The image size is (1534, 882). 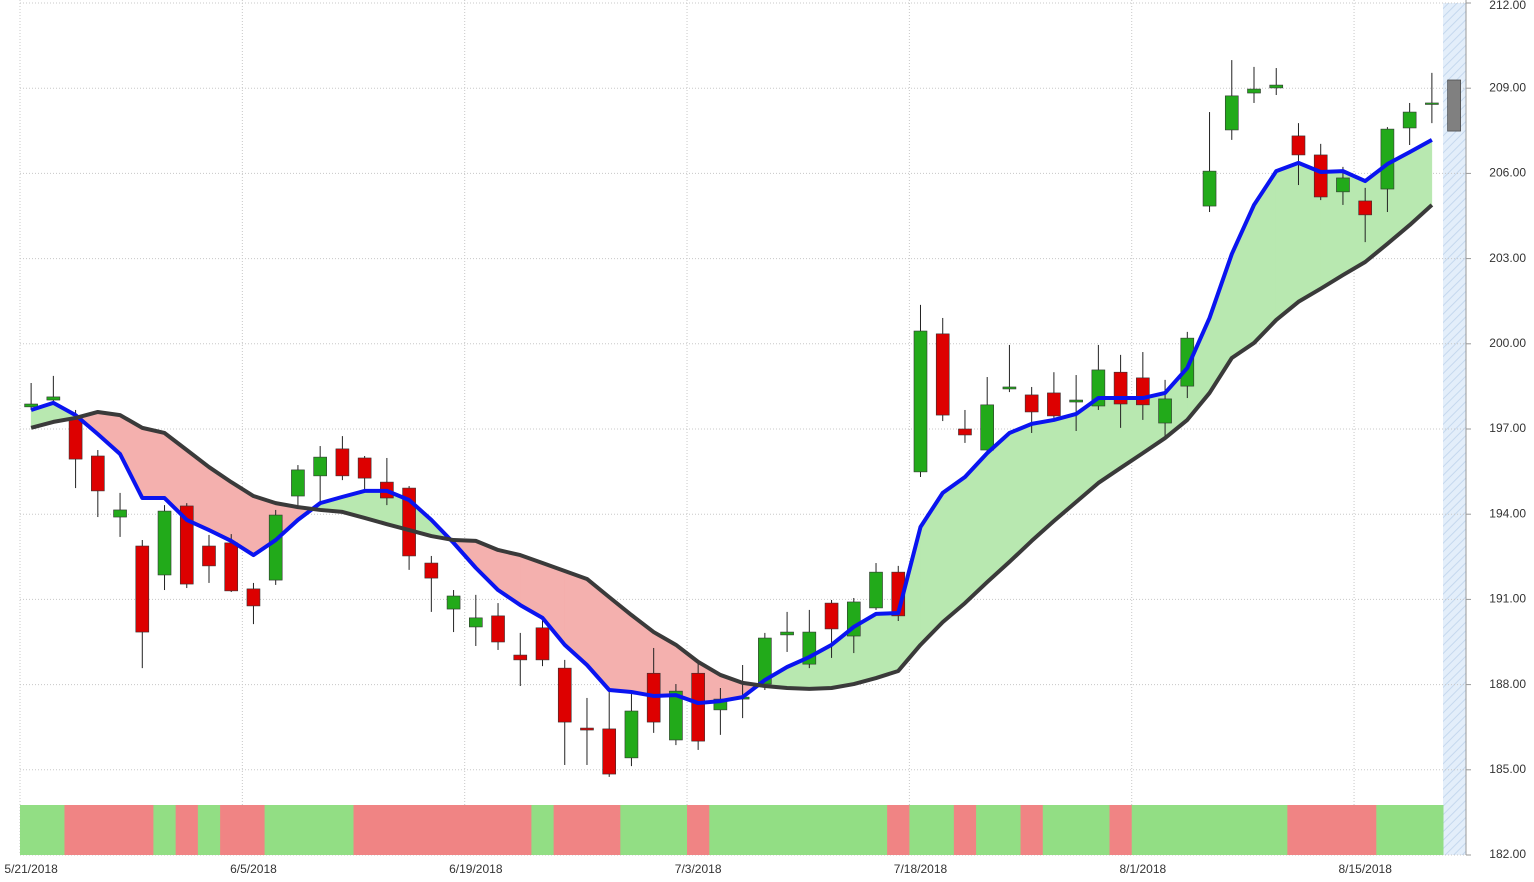 I want to click on y-tick-label: 212.00, so click(x=1507, y=6).